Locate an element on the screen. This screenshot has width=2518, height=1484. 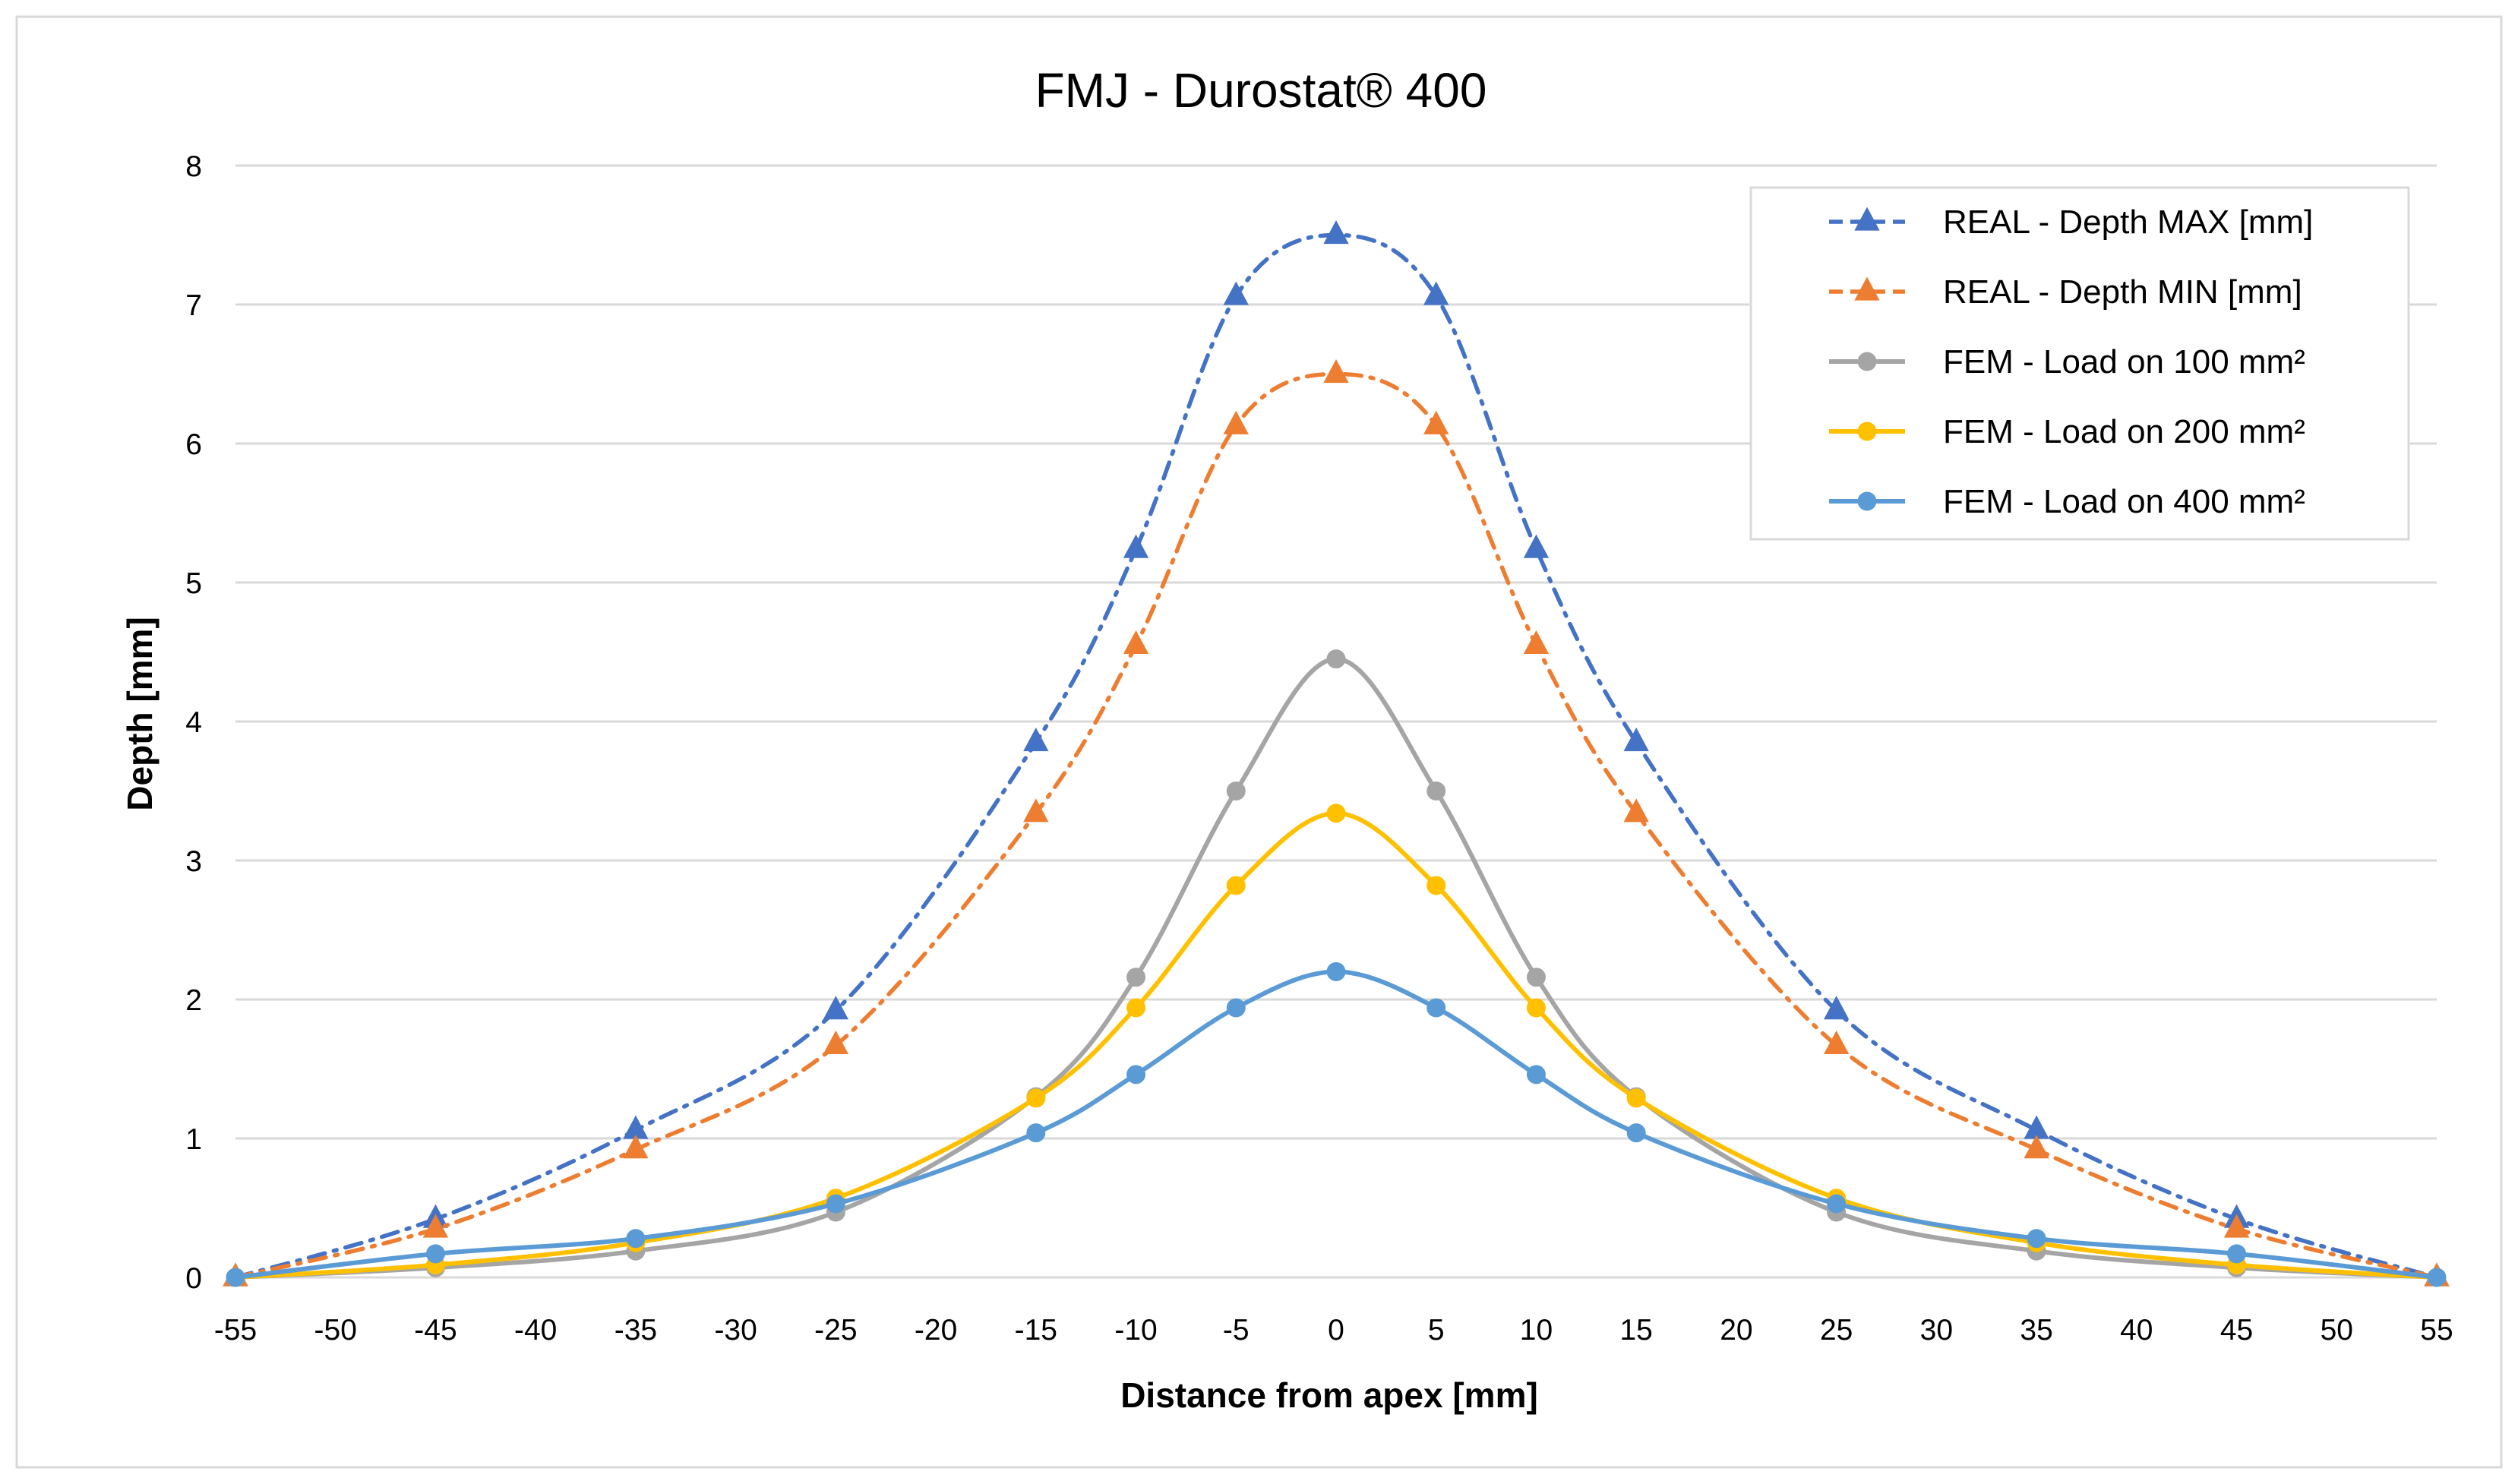
x-tick-label: -5 is located at coordinates (1236, 1330).